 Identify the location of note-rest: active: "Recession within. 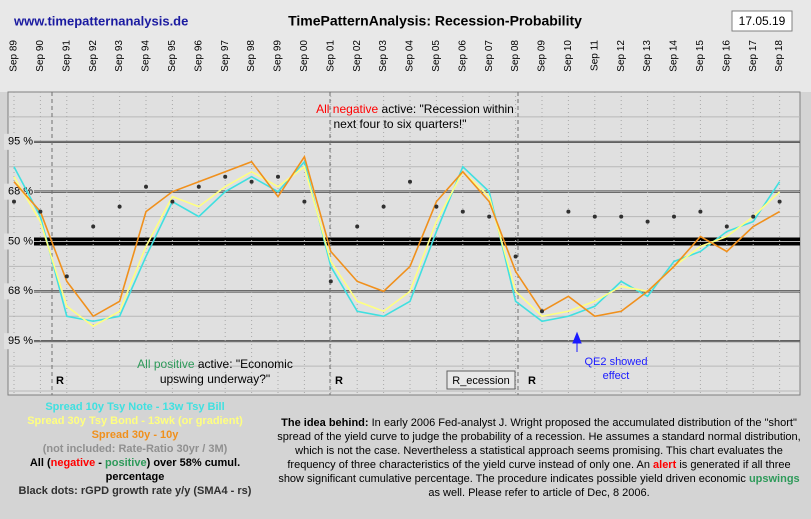
(446, 109).